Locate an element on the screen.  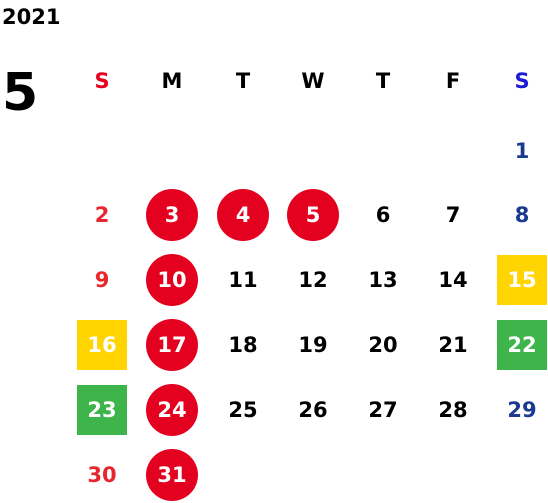
day-cell-11: 11 is located at coordinates (243, 280).